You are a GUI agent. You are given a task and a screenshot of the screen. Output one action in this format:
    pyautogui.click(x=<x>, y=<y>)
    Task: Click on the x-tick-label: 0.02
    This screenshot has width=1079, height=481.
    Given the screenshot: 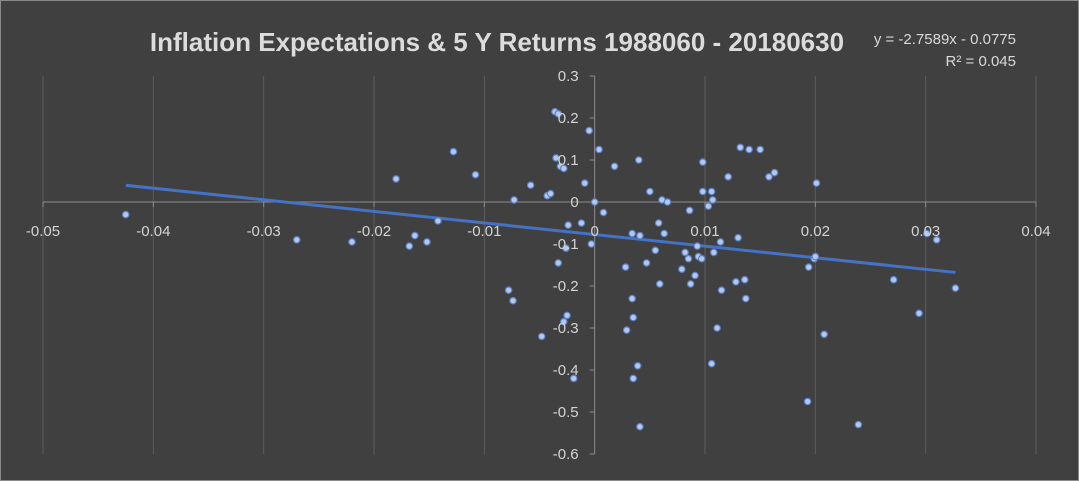 What is the action you would take?
    pyautogui.click(x=815, y=231)
    